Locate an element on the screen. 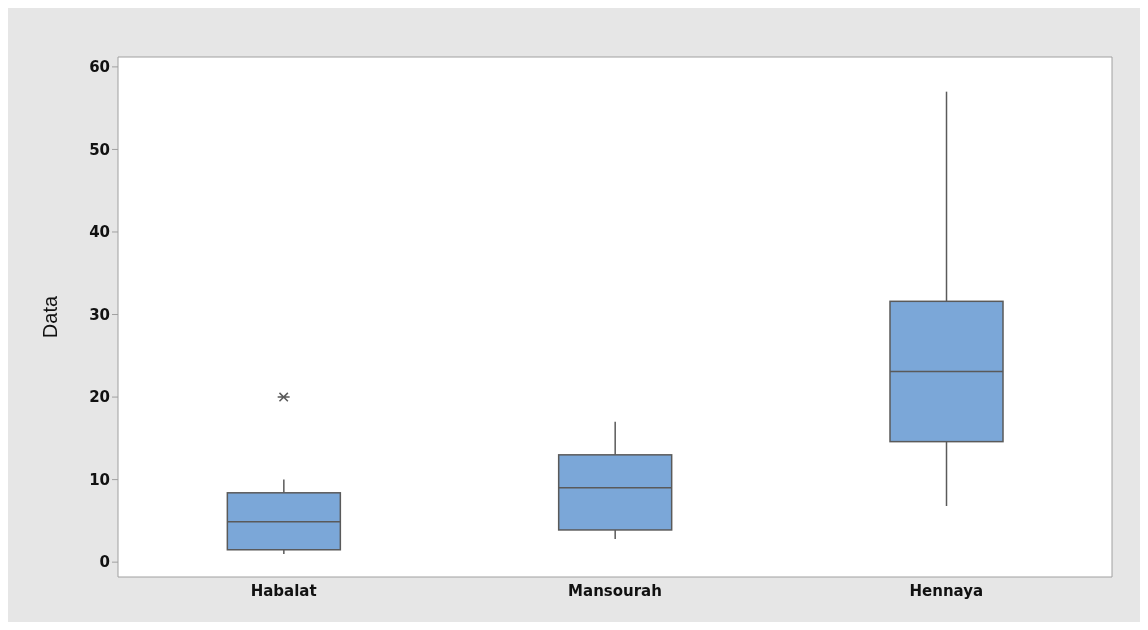  y-tick-label: 20 is located at coordinates (99, 397).